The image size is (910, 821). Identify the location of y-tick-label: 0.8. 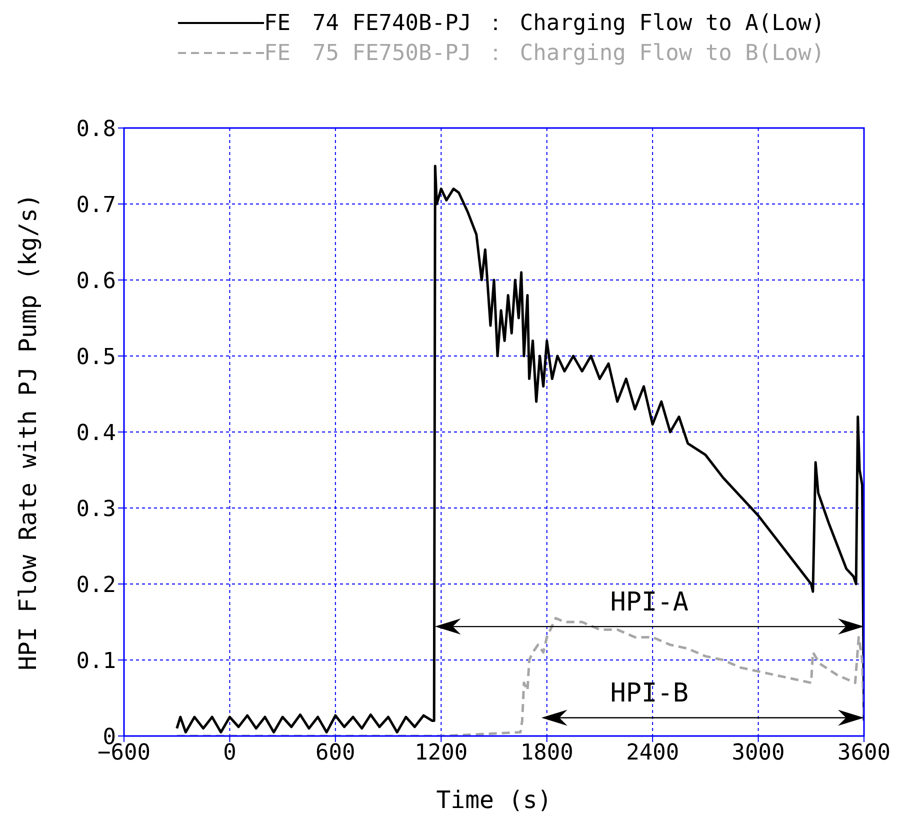
(96, 129).